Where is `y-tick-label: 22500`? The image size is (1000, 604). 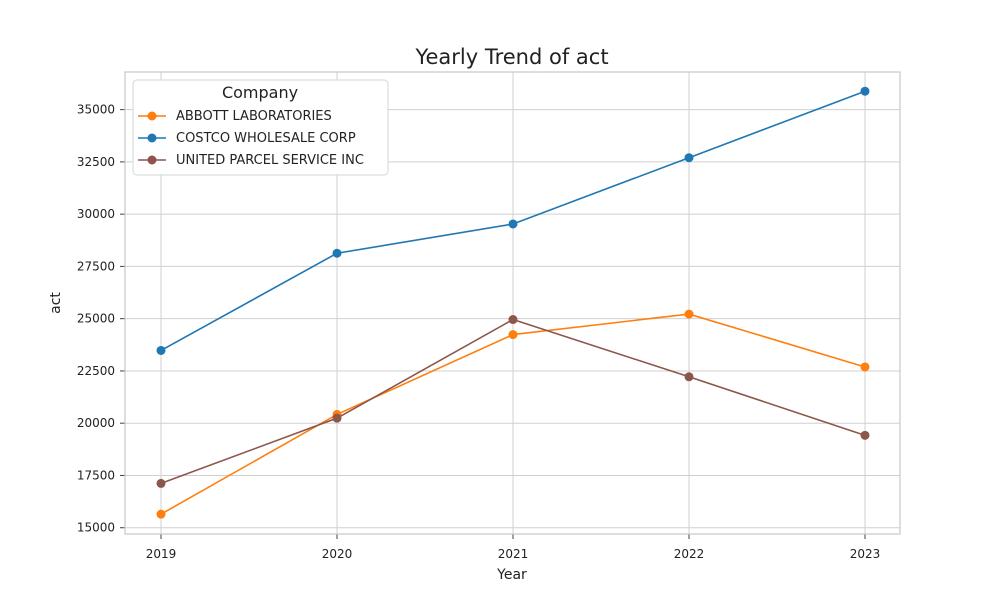 y-tick-label: 22500 is located at coordinates (96, 371).